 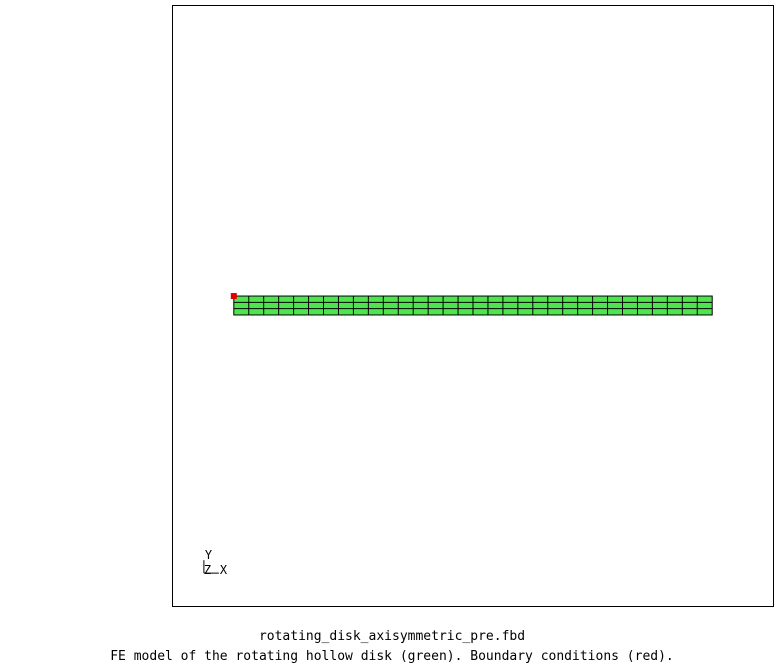 I want to click on fe-mesh, so click(x=473, y=305).